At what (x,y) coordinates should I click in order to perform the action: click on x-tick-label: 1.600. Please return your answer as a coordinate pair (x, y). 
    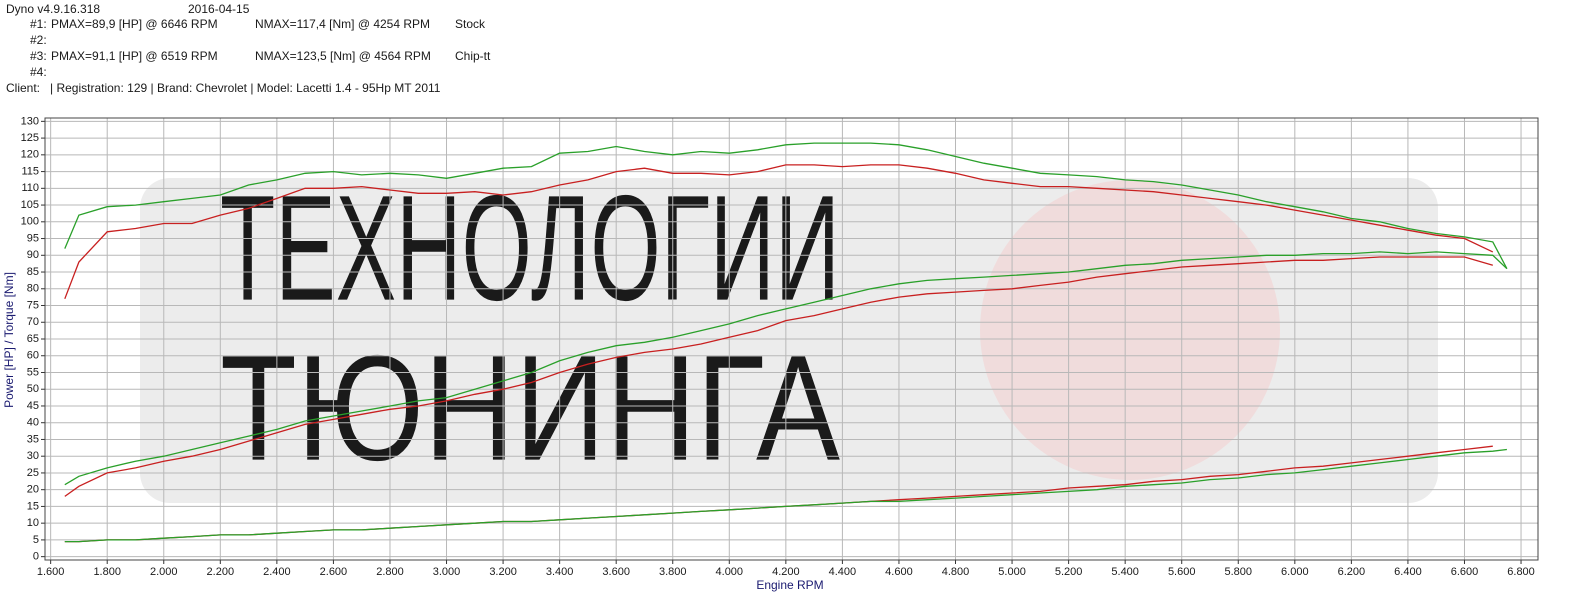
    Looking at the image, I should click on (51, 572).